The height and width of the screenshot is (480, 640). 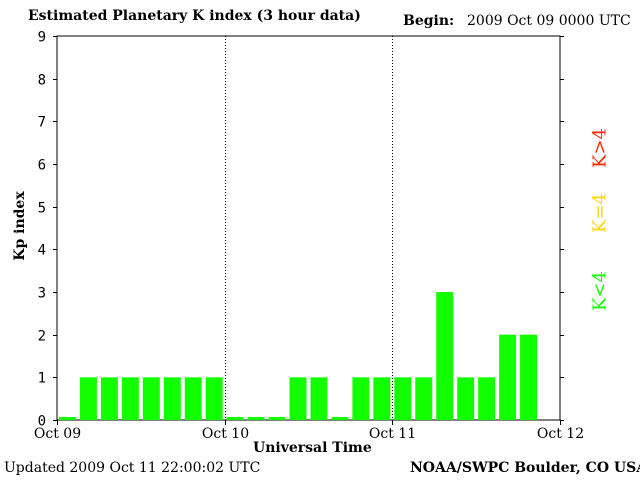 What do you see at coordinates (225, 434) in the screenshot?
I see `x-tick-label: Oct 10` at bounding box center [225, 434].